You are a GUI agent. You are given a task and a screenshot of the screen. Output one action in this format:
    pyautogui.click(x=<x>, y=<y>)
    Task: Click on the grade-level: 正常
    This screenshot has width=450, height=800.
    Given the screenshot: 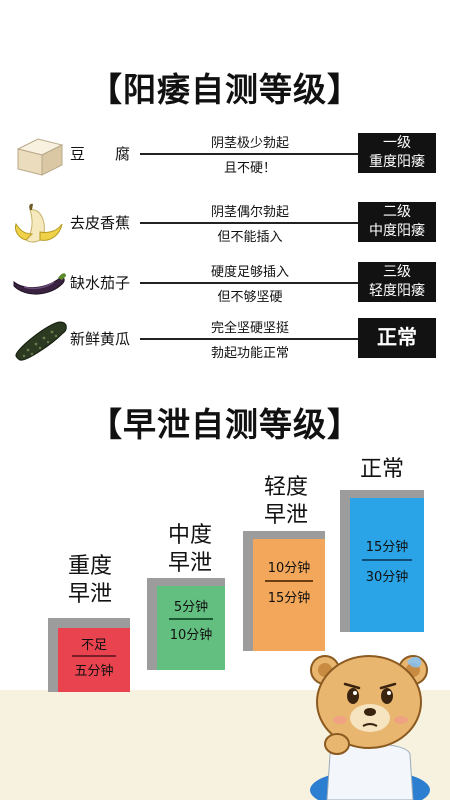 What is the action you would take?
    pyautogui.click(x=397, y=337)
    